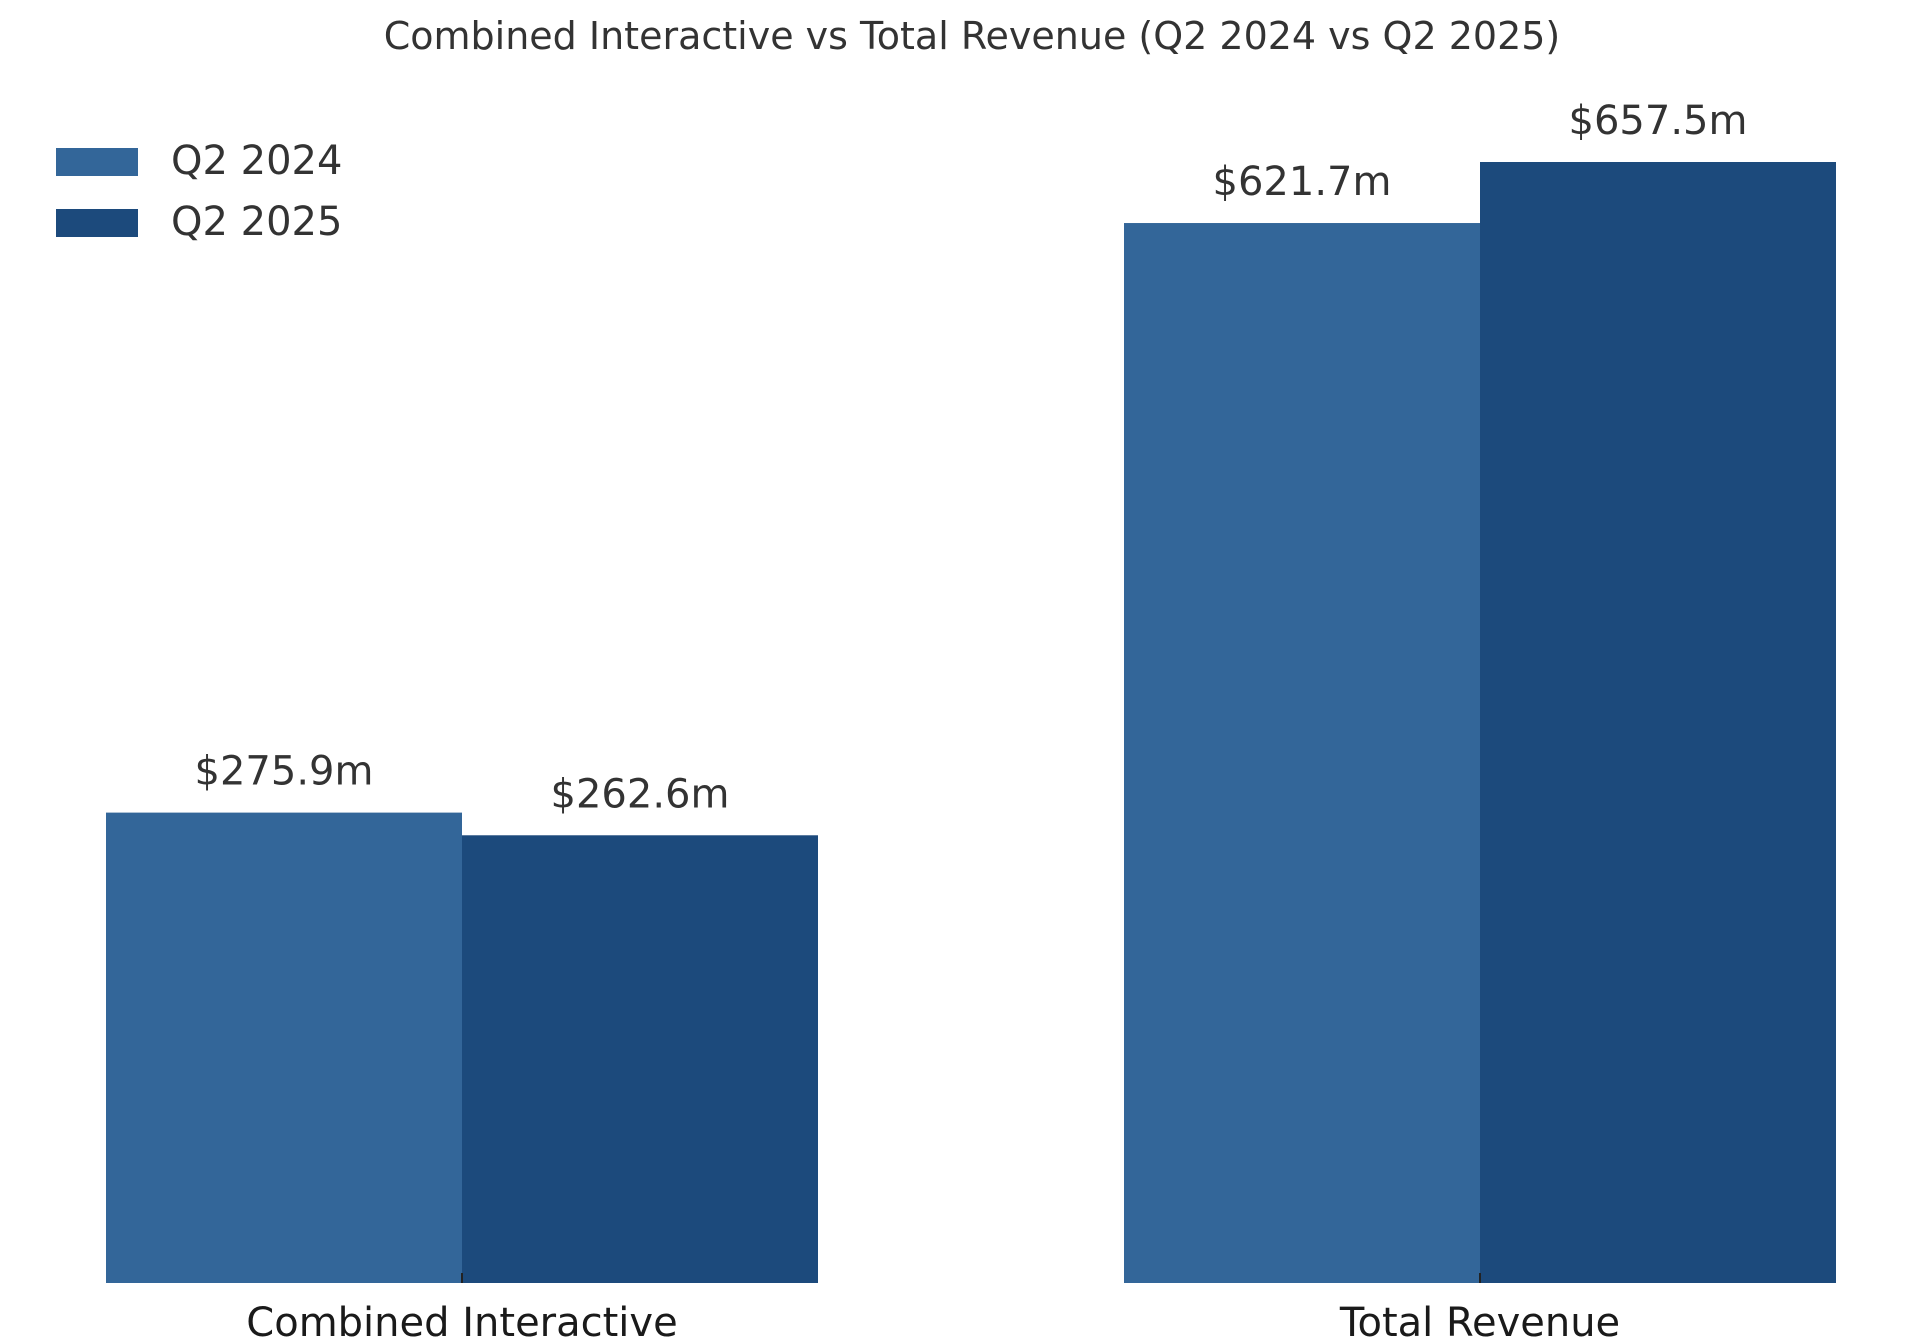 The width and height of the screenshot is (1920, 1339). What do you see at coordinates (640, 794) in the screenshot?
I see `value-label-combined-interactive-q2-2025: $262.6m` at bounding box center [640, 794].